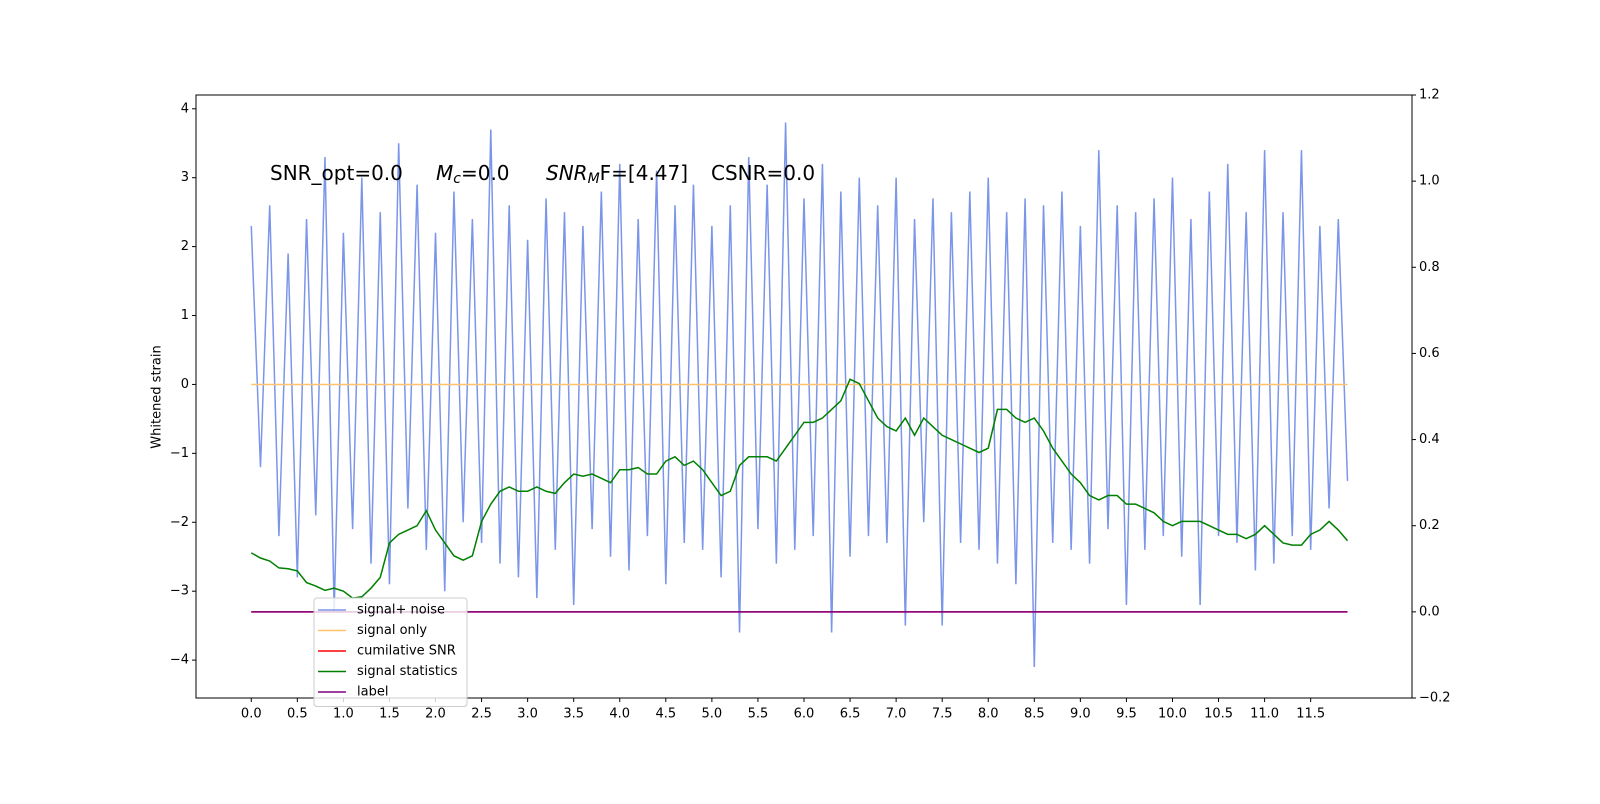 This screenshot has width=1600, height=804. Describe the element at coordinates (850, 714) in the screenshot. I see `x-tick-label: 6.5` at that location.